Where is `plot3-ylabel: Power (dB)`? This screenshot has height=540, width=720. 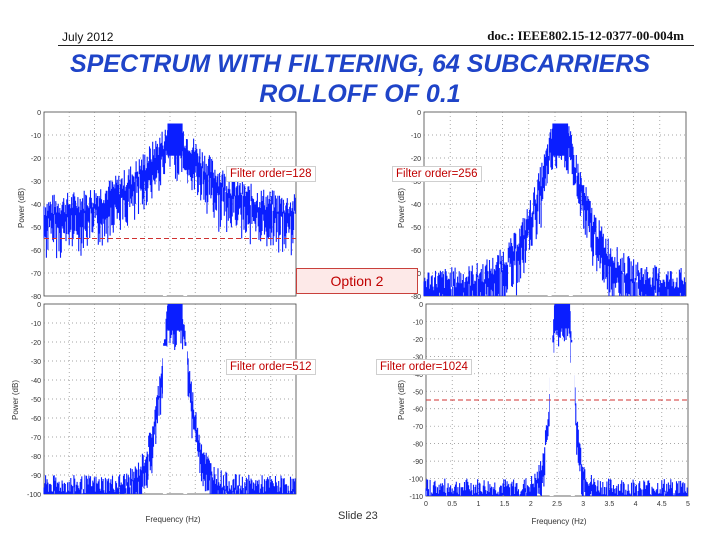 plot3-ylabel: Power (dB) is located at coordinates (15, 400).